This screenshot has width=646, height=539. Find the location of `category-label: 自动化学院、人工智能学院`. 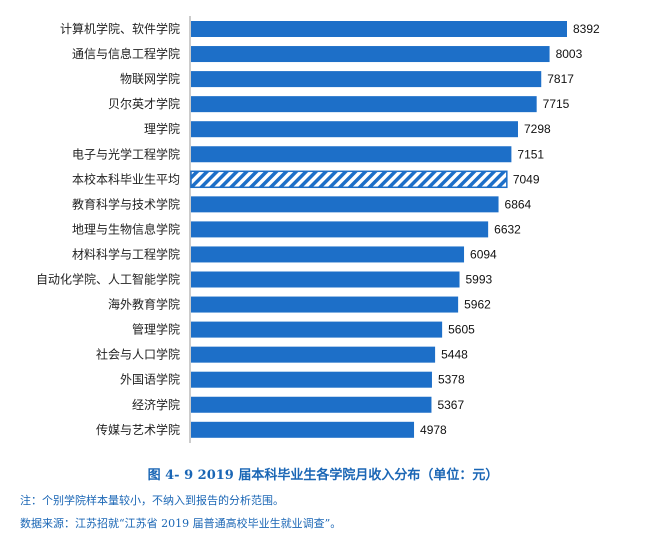

category-label: 自动化学院、人工智能学院 is located at coordinates (108, 279).